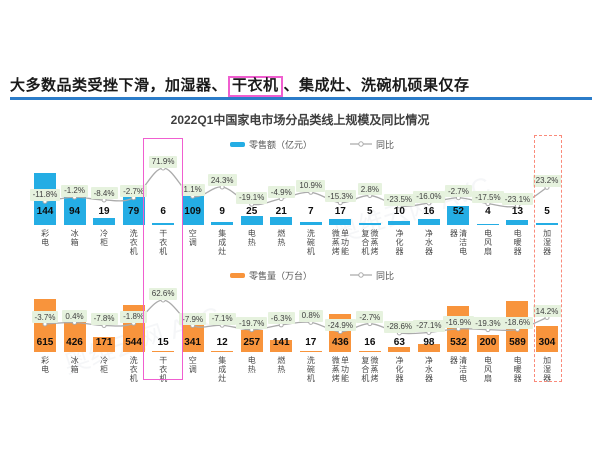  Describe the element at coordinates (133, 342) in the screenshot. I see `value-label: 544` at that location.